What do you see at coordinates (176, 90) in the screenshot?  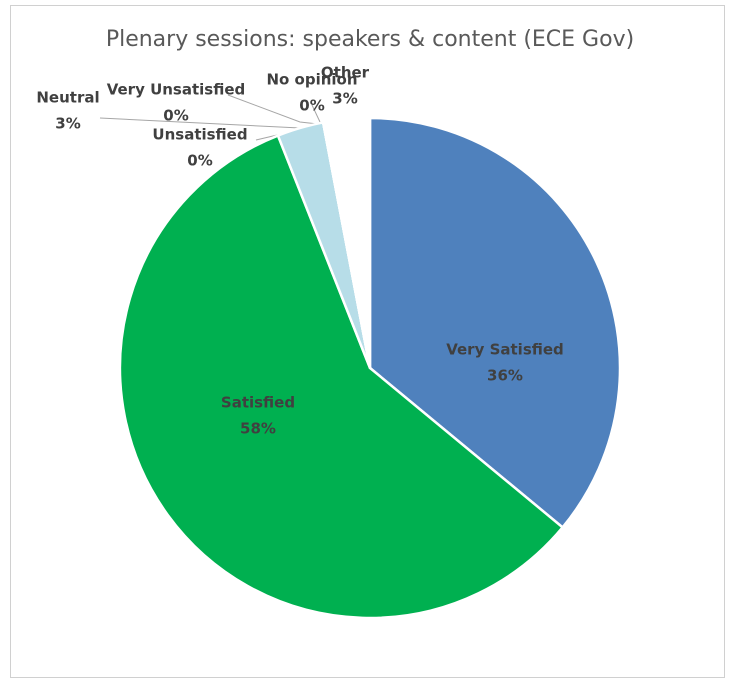 I see `slice-category: Very Unsatisfied` at bounding box center [176, 90].